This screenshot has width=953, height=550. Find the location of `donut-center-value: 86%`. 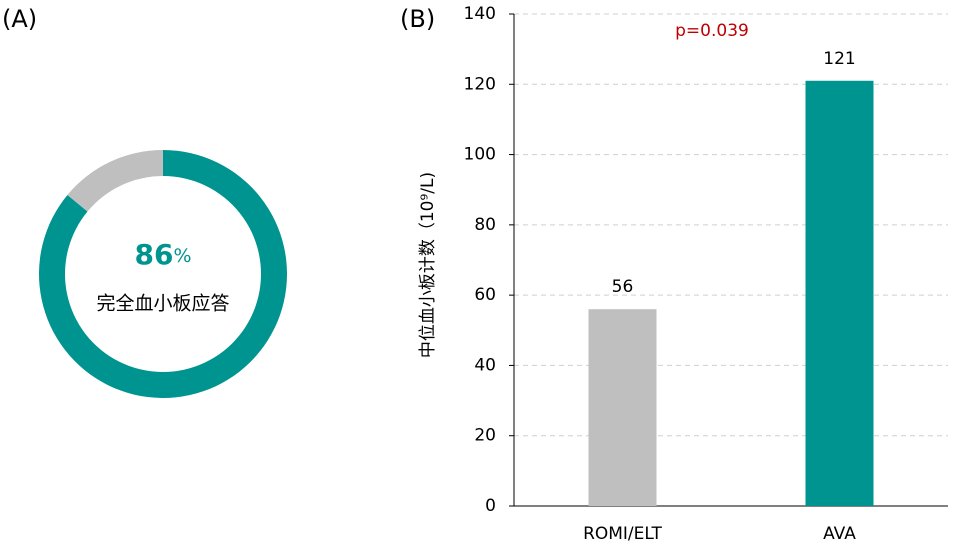

donut-center-value: 86% is located at coordinates (162, 254).